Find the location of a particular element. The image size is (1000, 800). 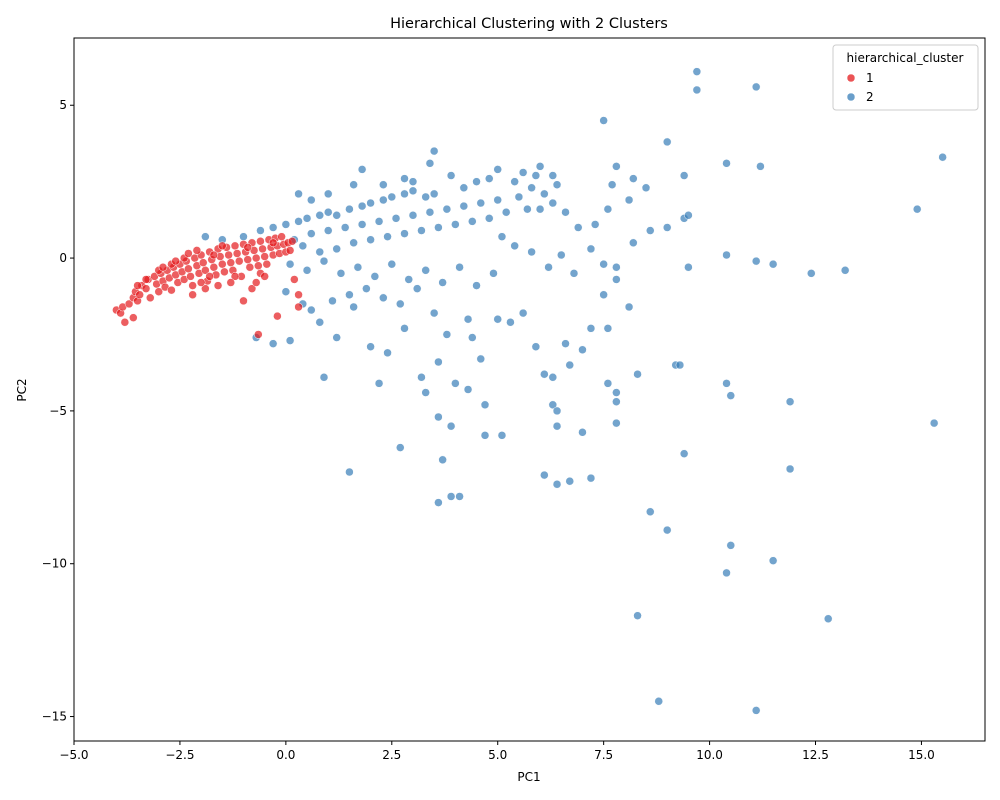

x-tick-label: 12.5 is located at coordinates (815, 755).